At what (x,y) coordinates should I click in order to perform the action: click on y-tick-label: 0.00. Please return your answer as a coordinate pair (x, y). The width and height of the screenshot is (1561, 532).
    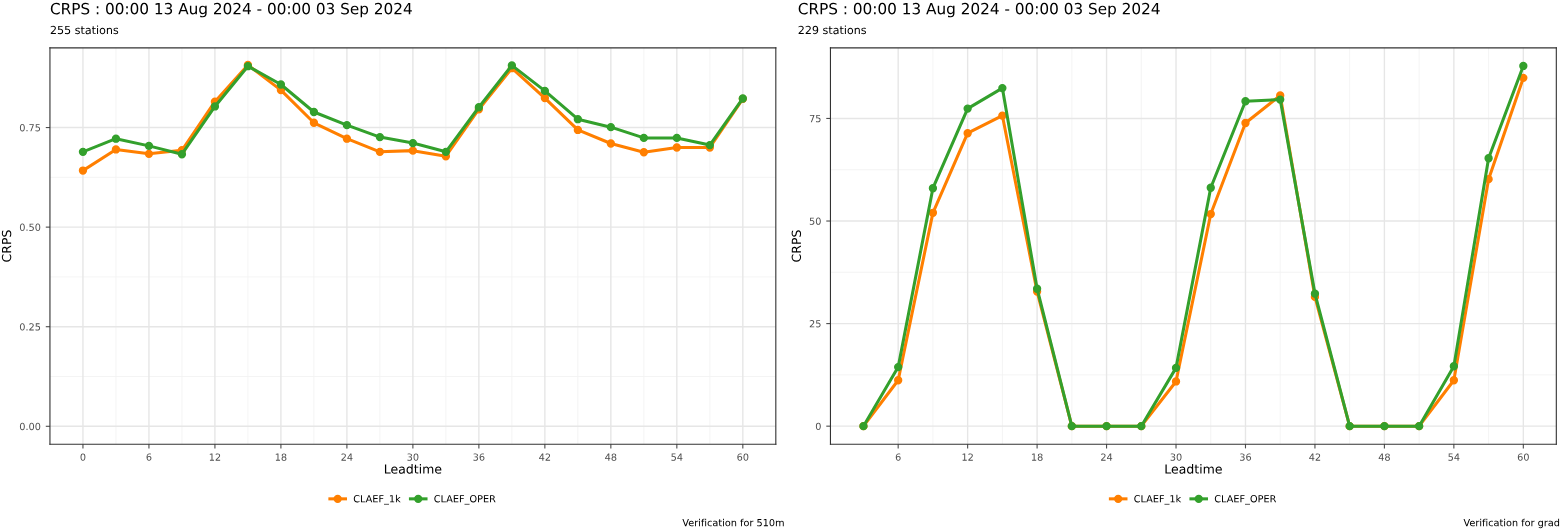
    Looking at the image, I should click on (30, 426).